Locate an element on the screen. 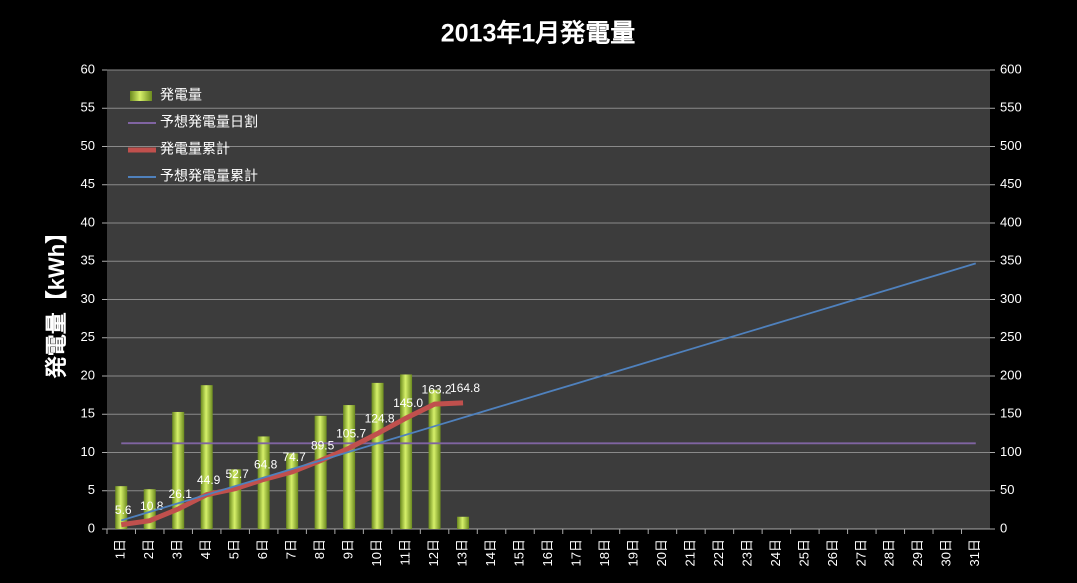 Image resolution: width=1077 pixels, height=583 pixels. y2-tick-label: 150 is located at coordinates (1011, 413).